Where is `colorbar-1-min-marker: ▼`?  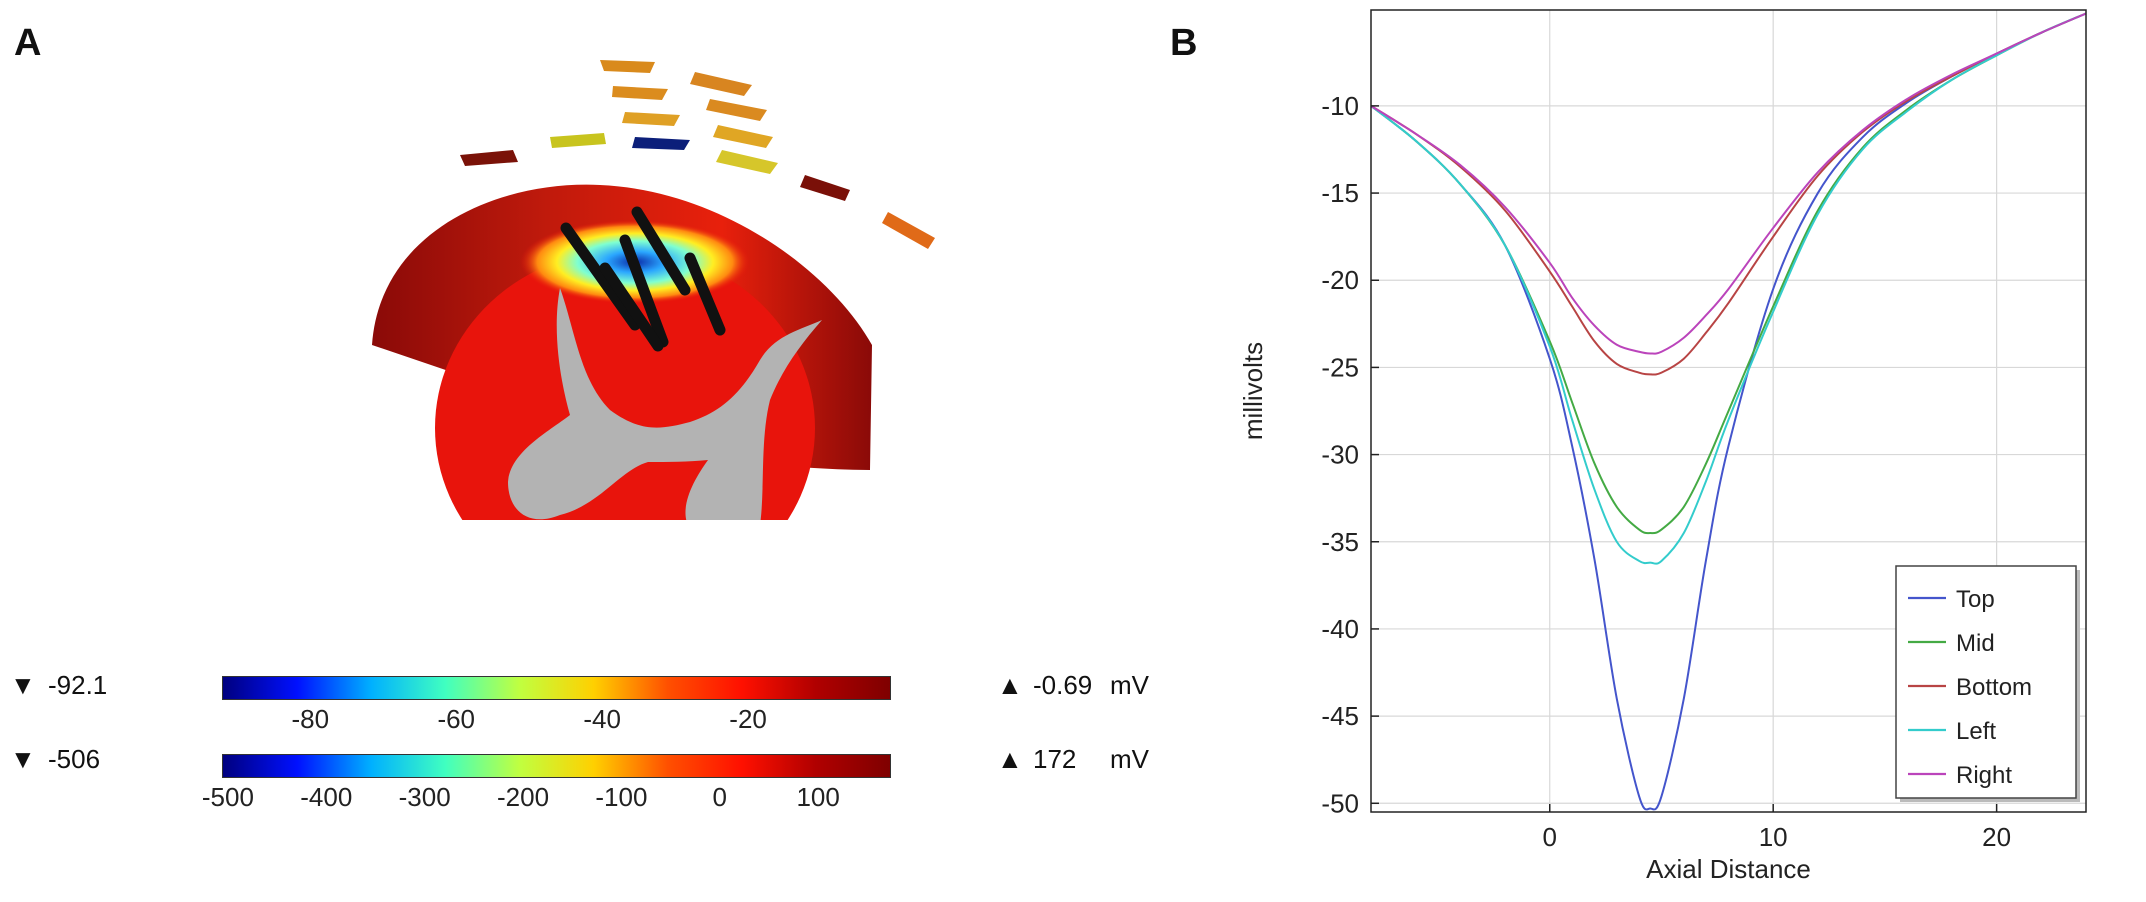
colorbar-1-min-marker: ▼ is located at coordinates (23, 685).